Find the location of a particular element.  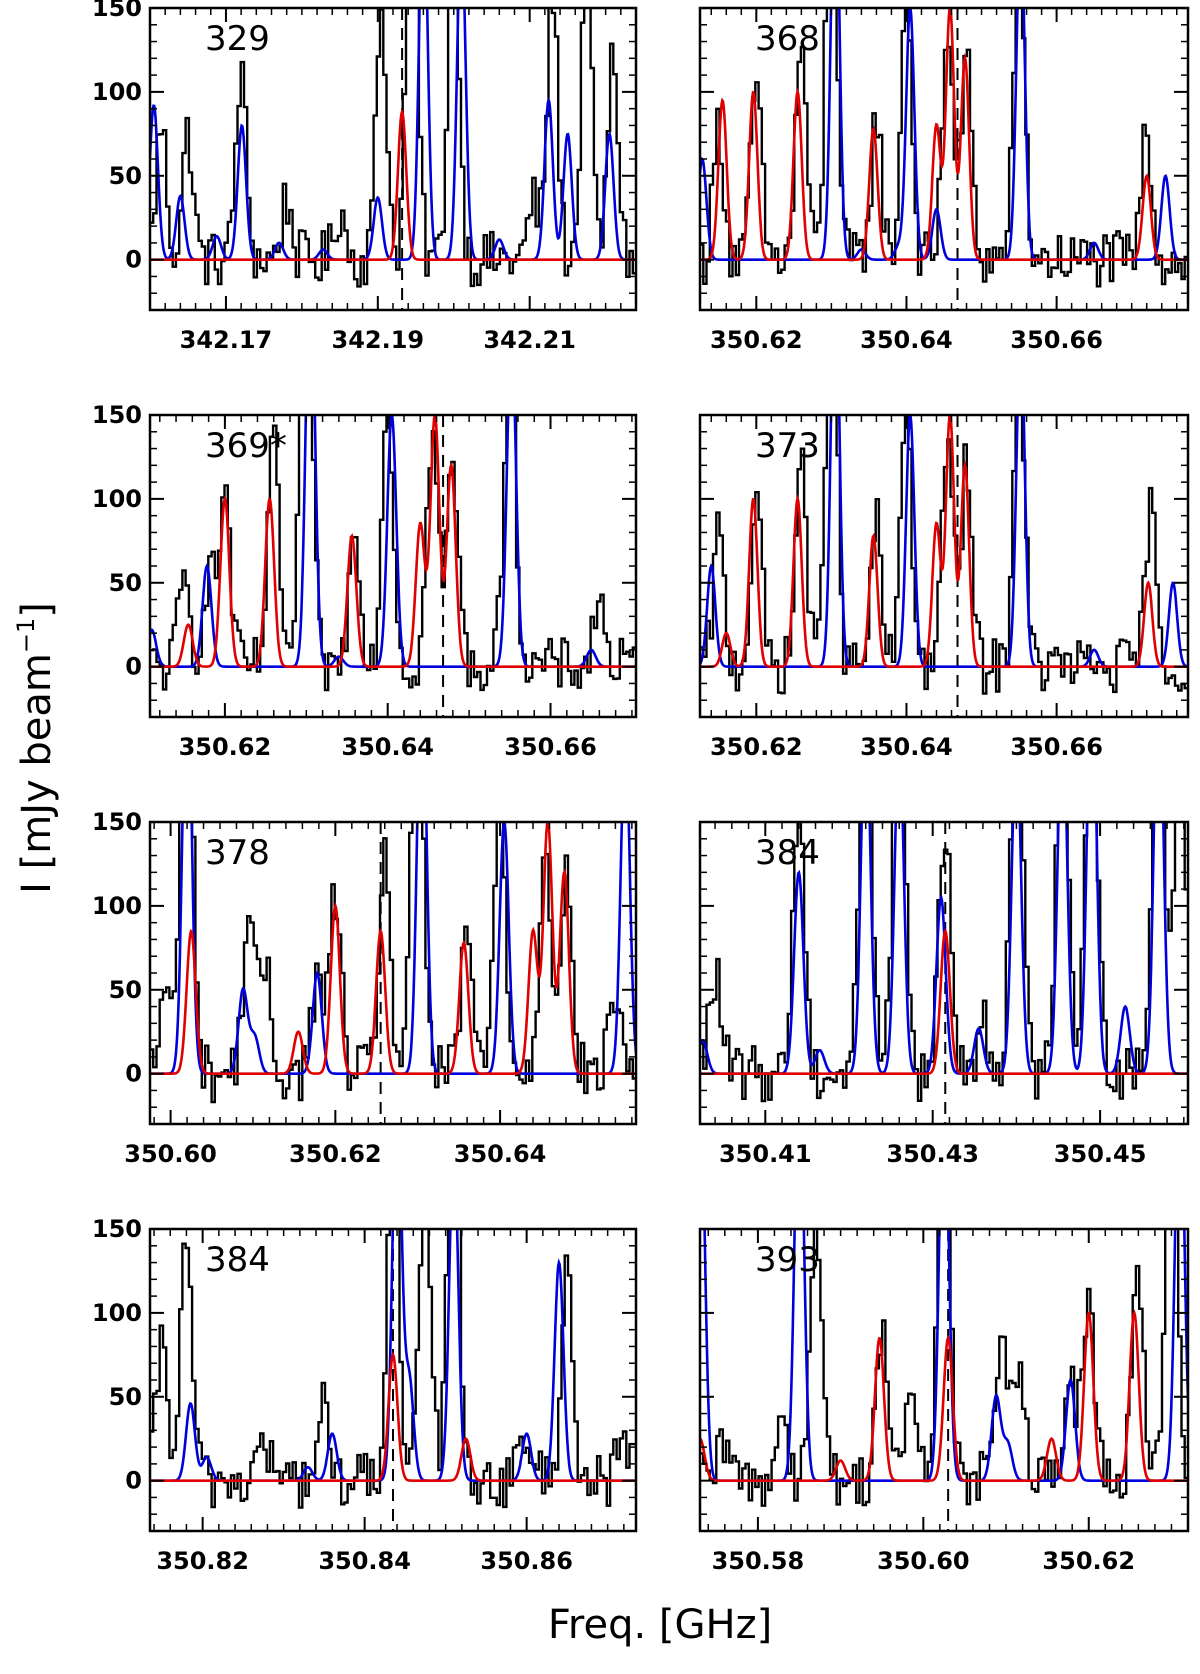

spectrum-panel: 0 50 100 150 350.82 350.84 350.86 384 is located at coordinates (365, 1395).